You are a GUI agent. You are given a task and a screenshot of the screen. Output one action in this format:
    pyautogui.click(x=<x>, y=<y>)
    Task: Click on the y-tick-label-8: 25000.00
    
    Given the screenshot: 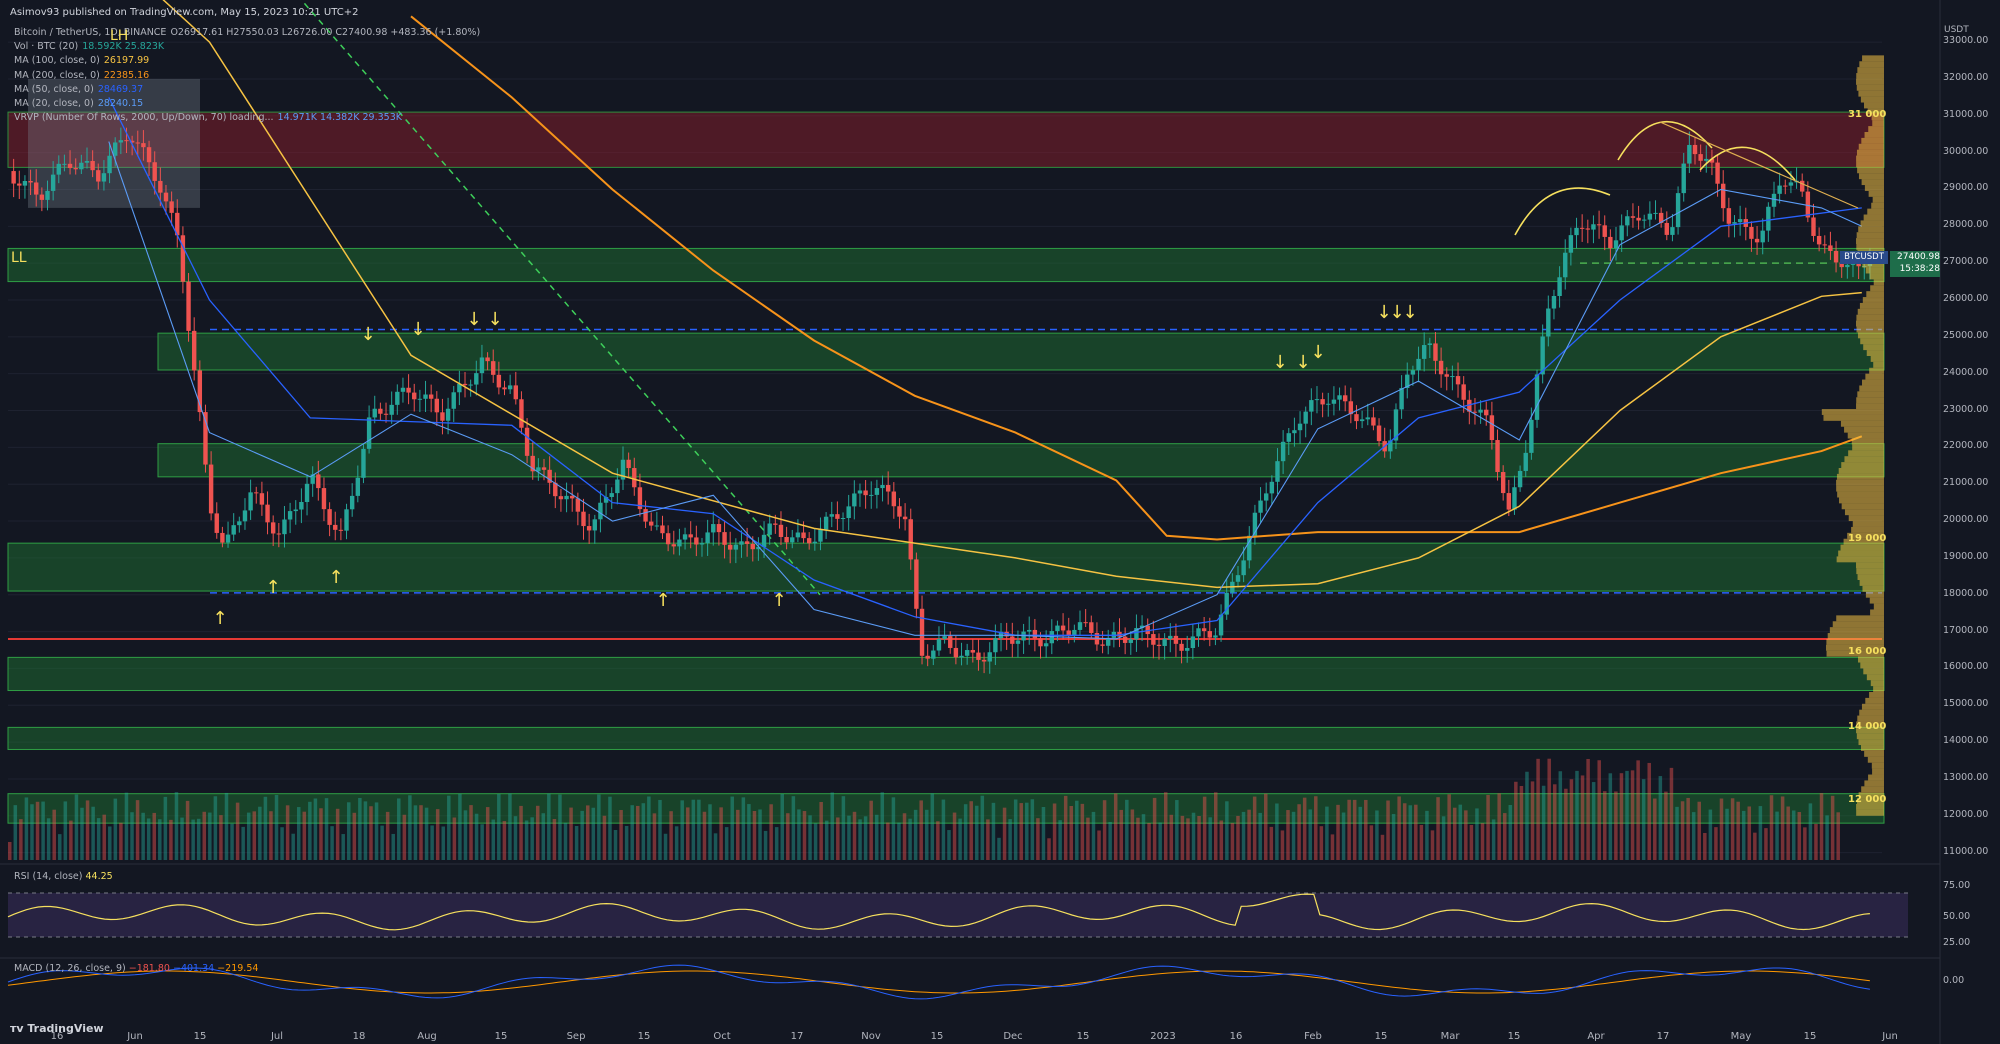 What is the action you would take?
    pyautogui.click(x=1966, y=335)
    